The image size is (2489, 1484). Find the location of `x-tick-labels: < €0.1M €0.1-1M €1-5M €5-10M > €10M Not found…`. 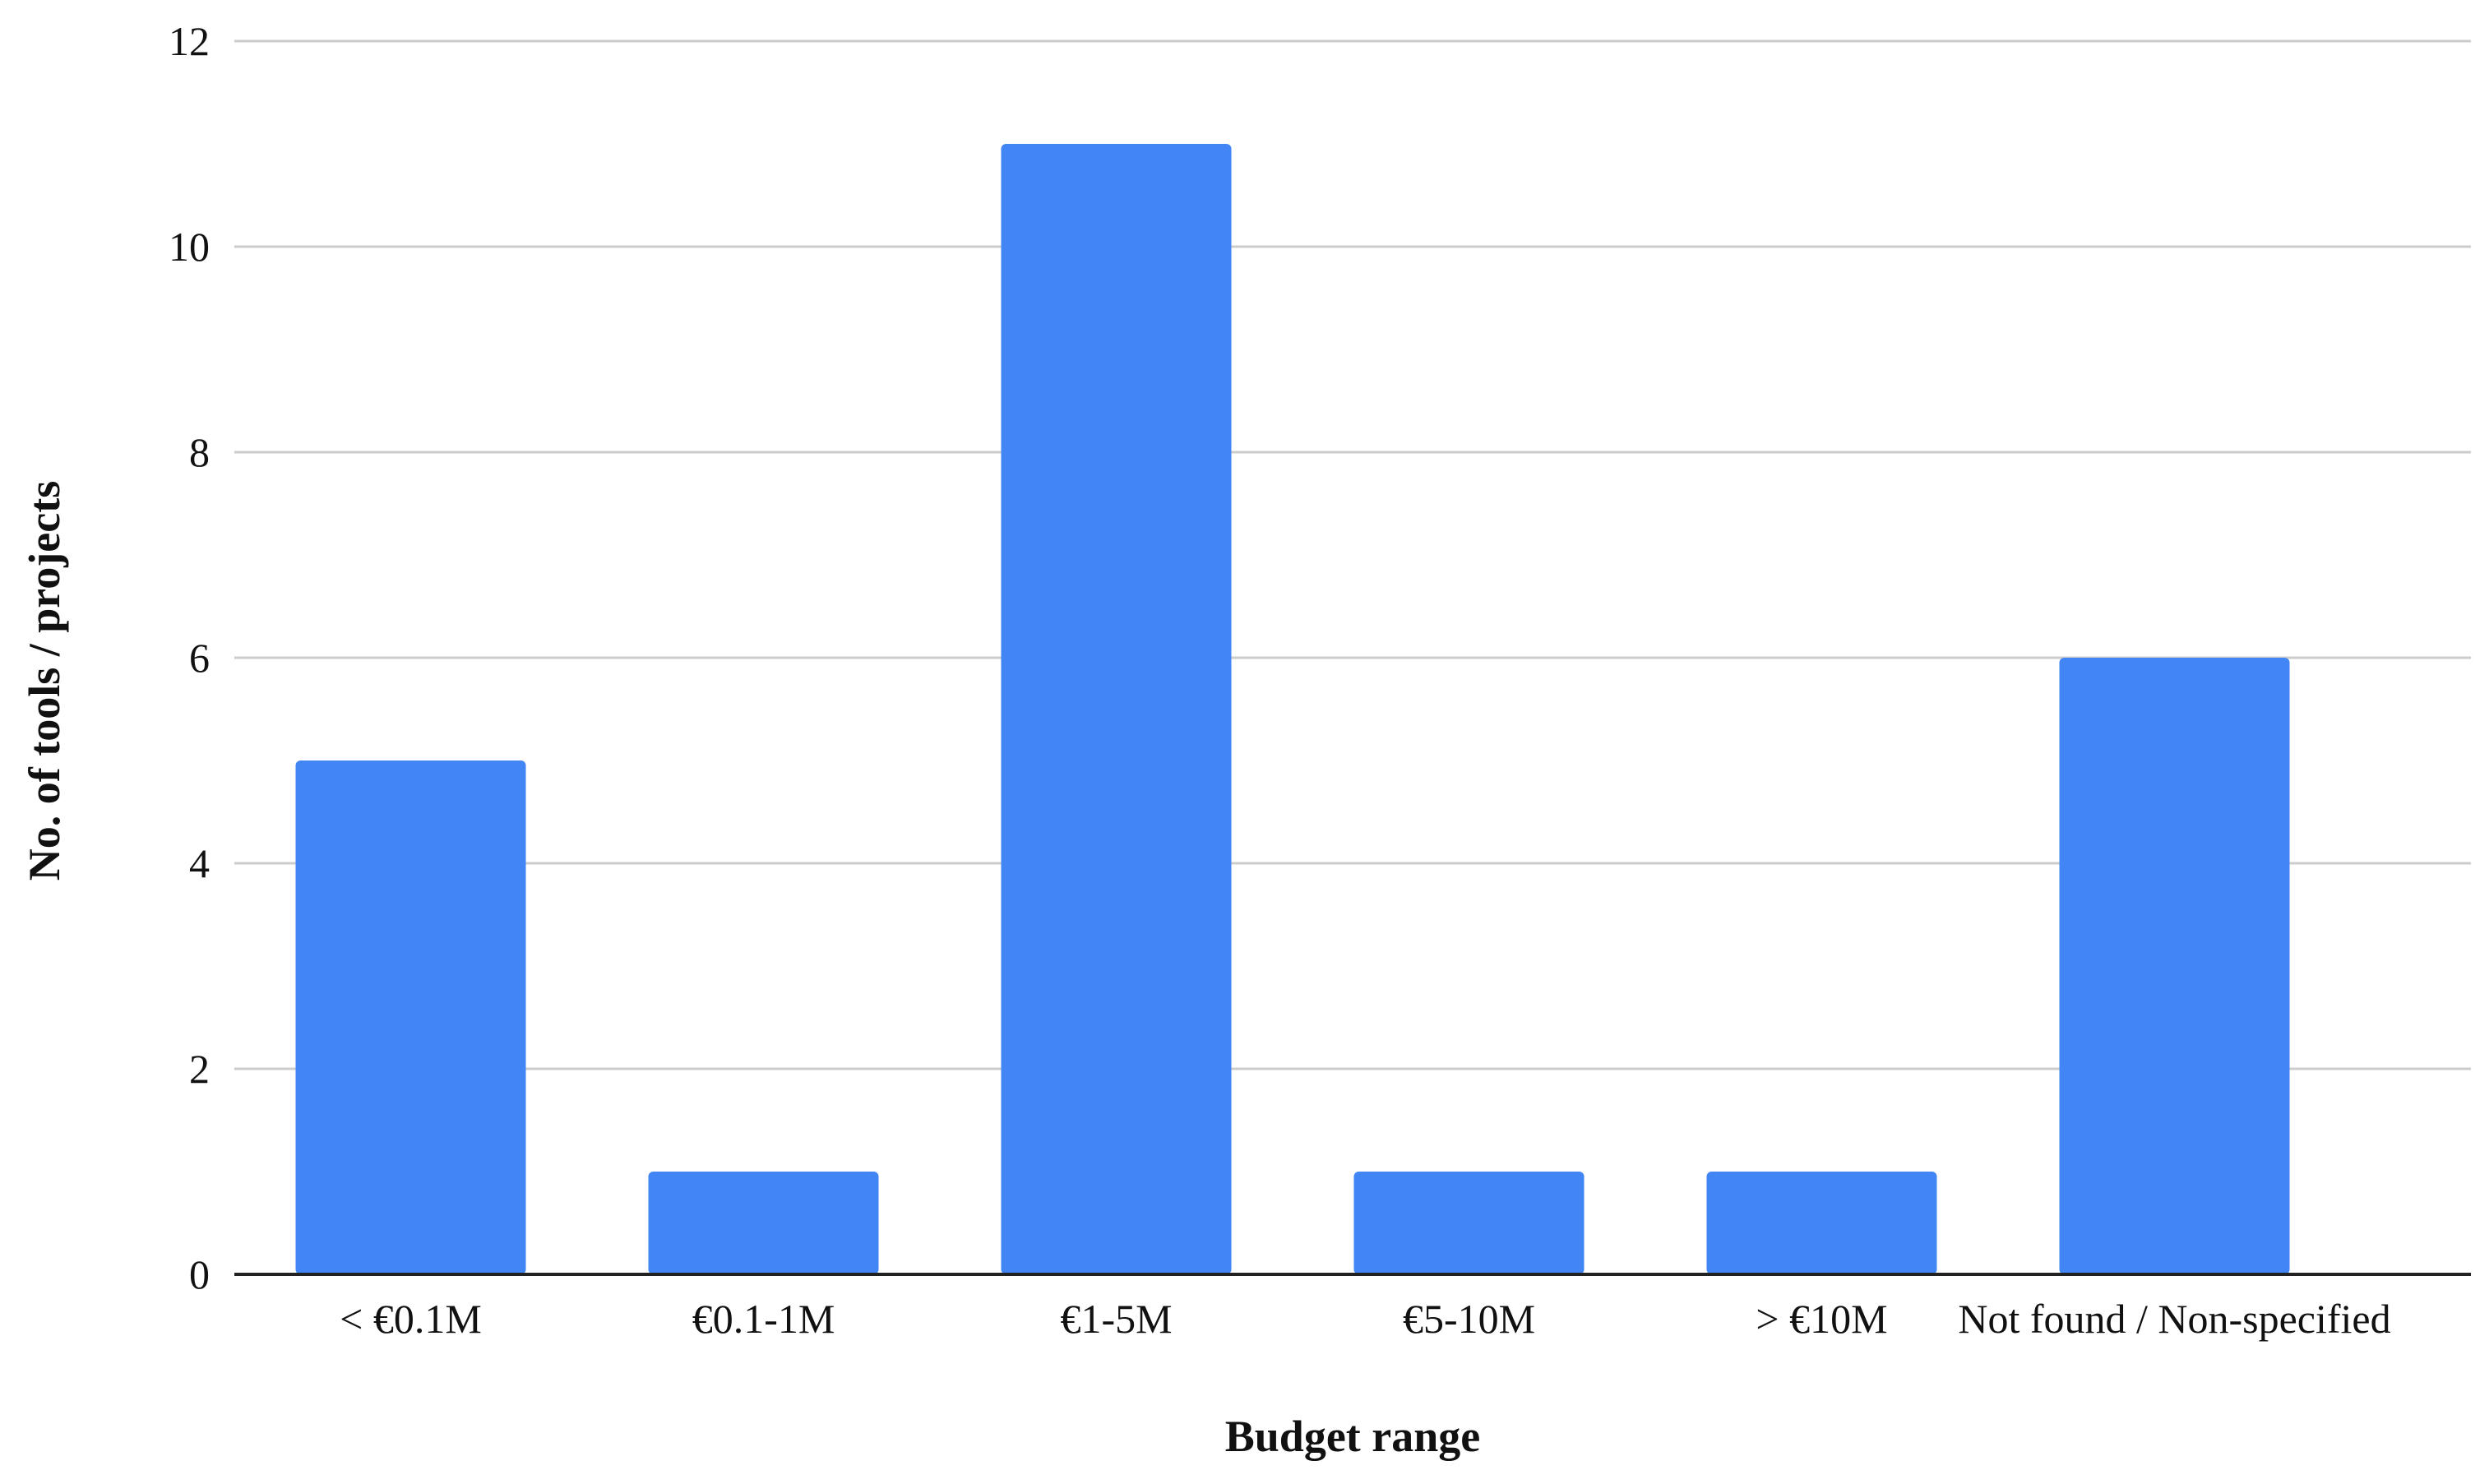

x-tick-labels: < €0.1M €0.1-1M €1-5M €5-10M > €10M Not found… is located at coordinates (1365, 1319).